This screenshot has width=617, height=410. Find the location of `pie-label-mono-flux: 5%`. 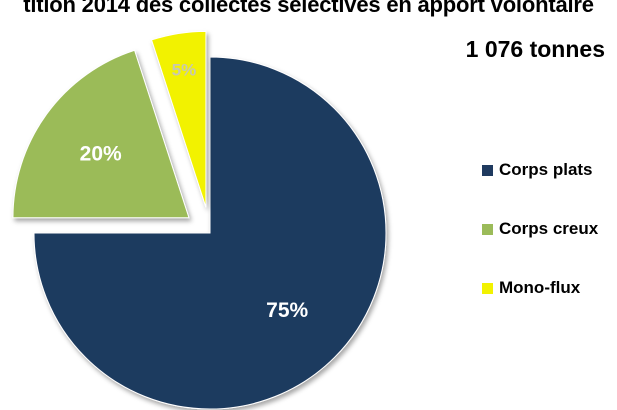

pie-label-mono-flux: 5% is located at coordinates (184, 69).